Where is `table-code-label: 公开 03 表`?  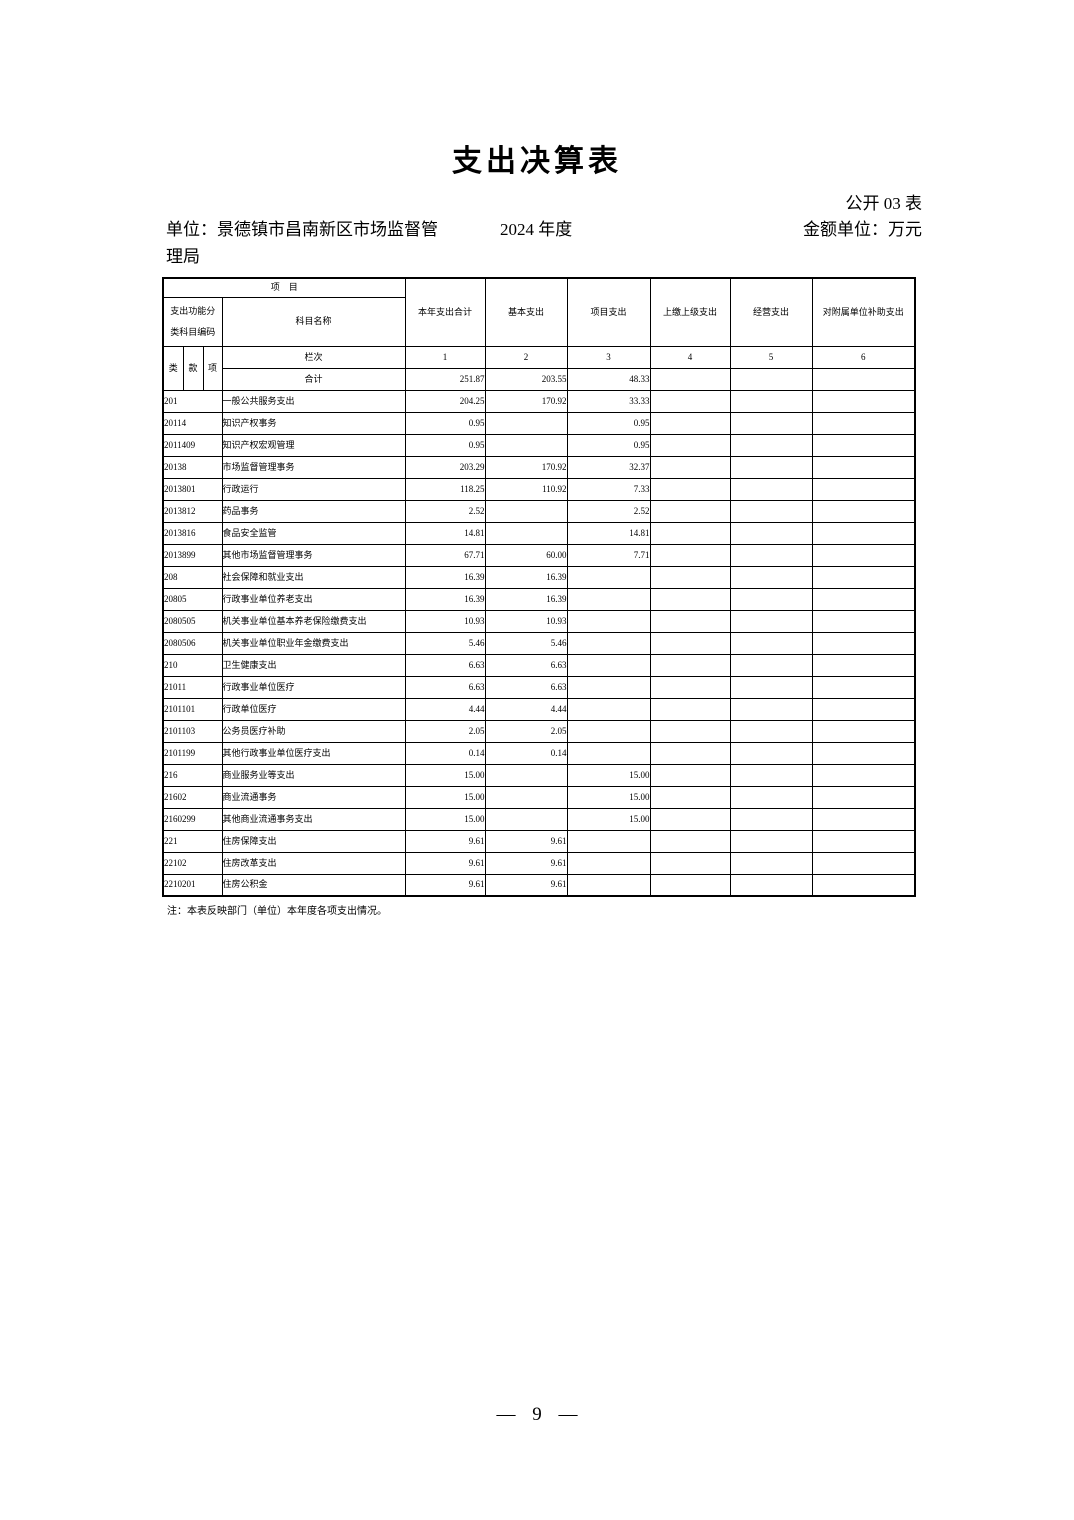 table-code-label: 公开 03 表 is located at coordinates (884, 203).